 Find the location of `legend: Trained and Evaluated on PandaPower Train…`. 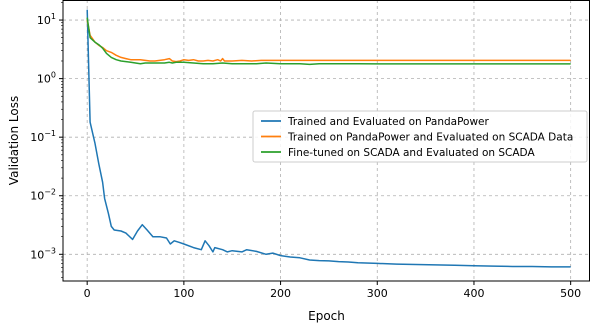

legend: Trained and Evaluated on PandaPower Train… is located at coordinates (420, 136).